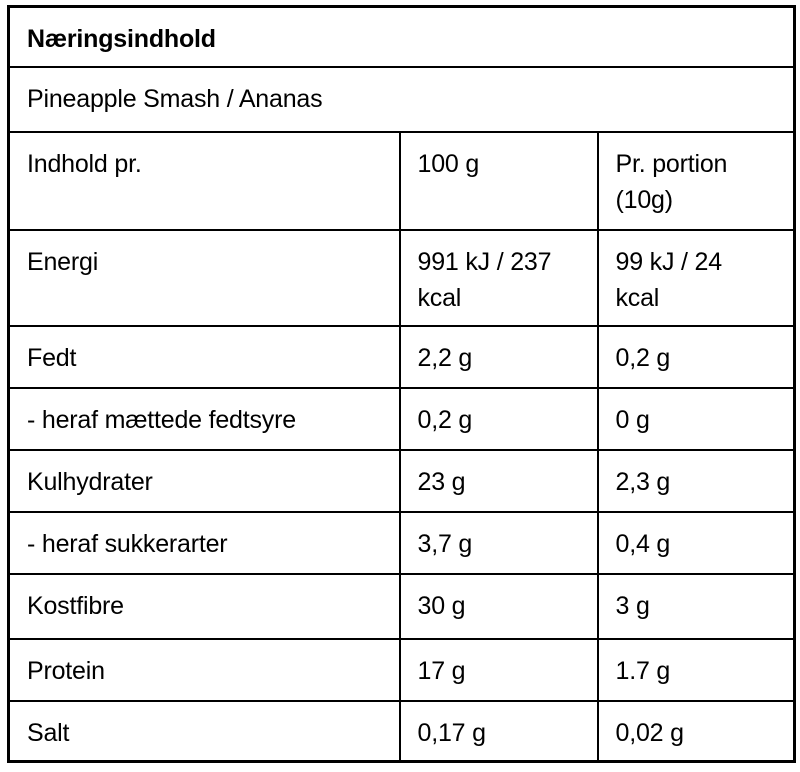  Describe the element at coordinates (204, 480) in the screenshot. I see `row-label: Kulhydrater` at that location.